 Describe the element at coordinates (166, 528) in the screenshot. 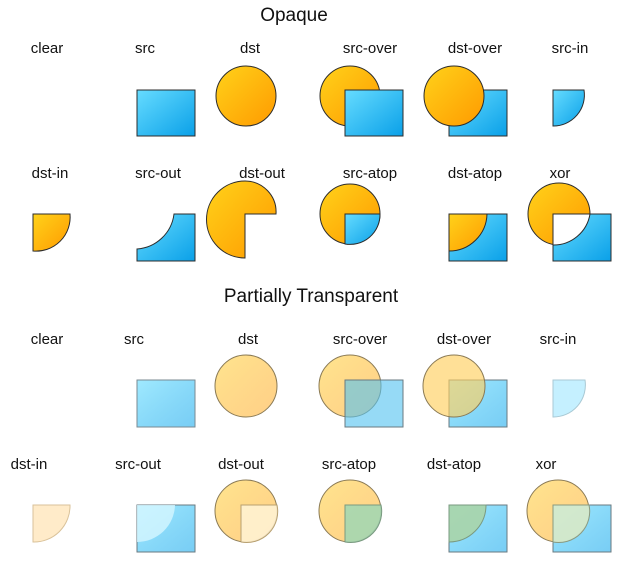

I see `tile-src-out-transparent` at that location.